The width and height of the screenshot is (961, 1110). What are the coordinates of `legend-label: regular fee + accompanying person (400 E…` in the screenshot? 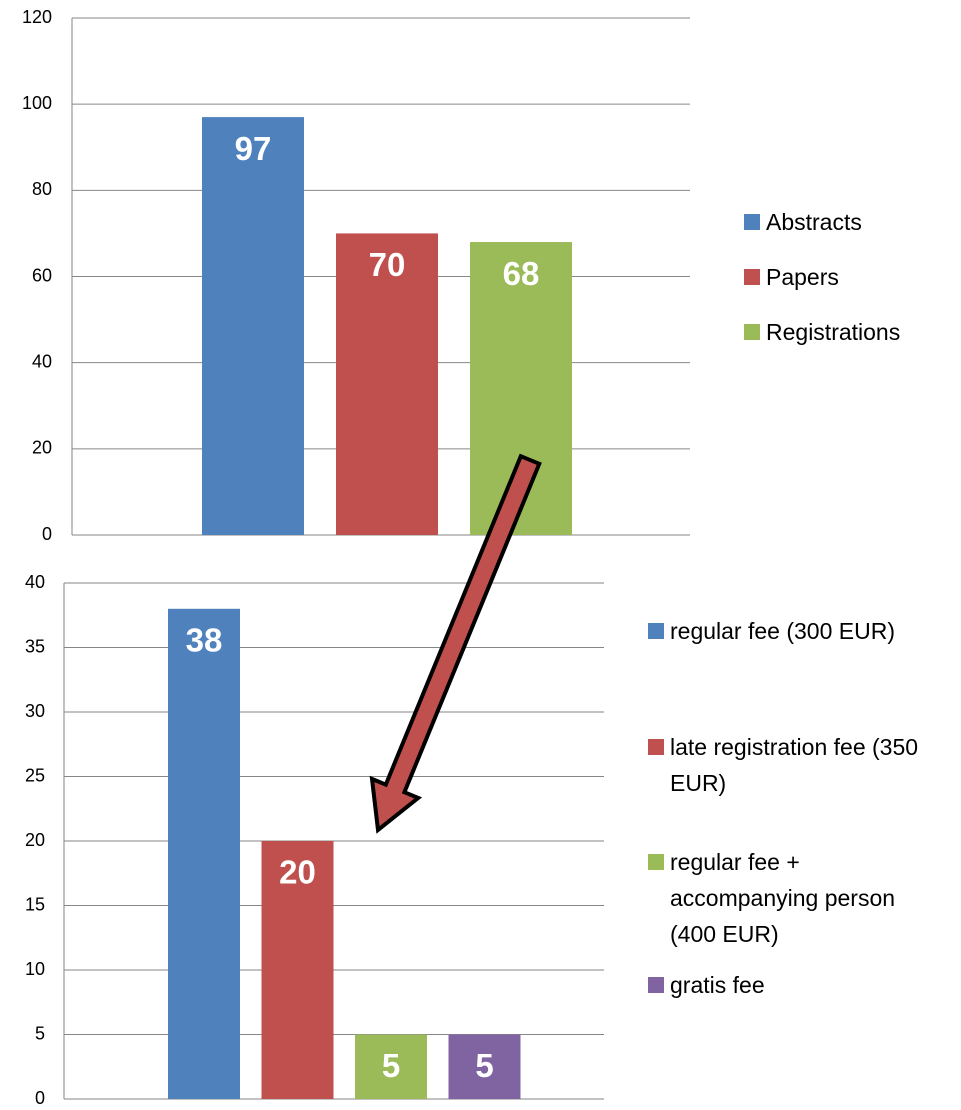 It's located at (783, 898).